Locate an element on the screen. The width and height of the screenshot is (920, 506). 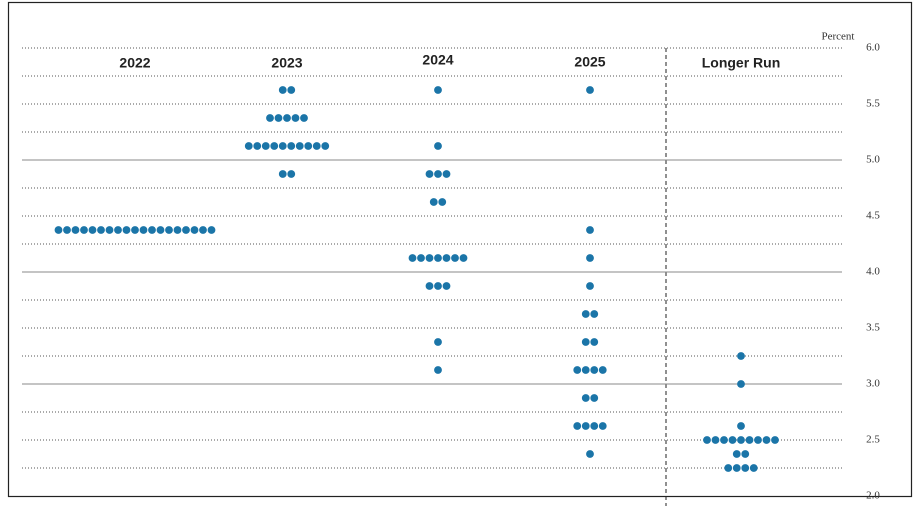
column-header: 2024 is located at coordinates (437, 60).